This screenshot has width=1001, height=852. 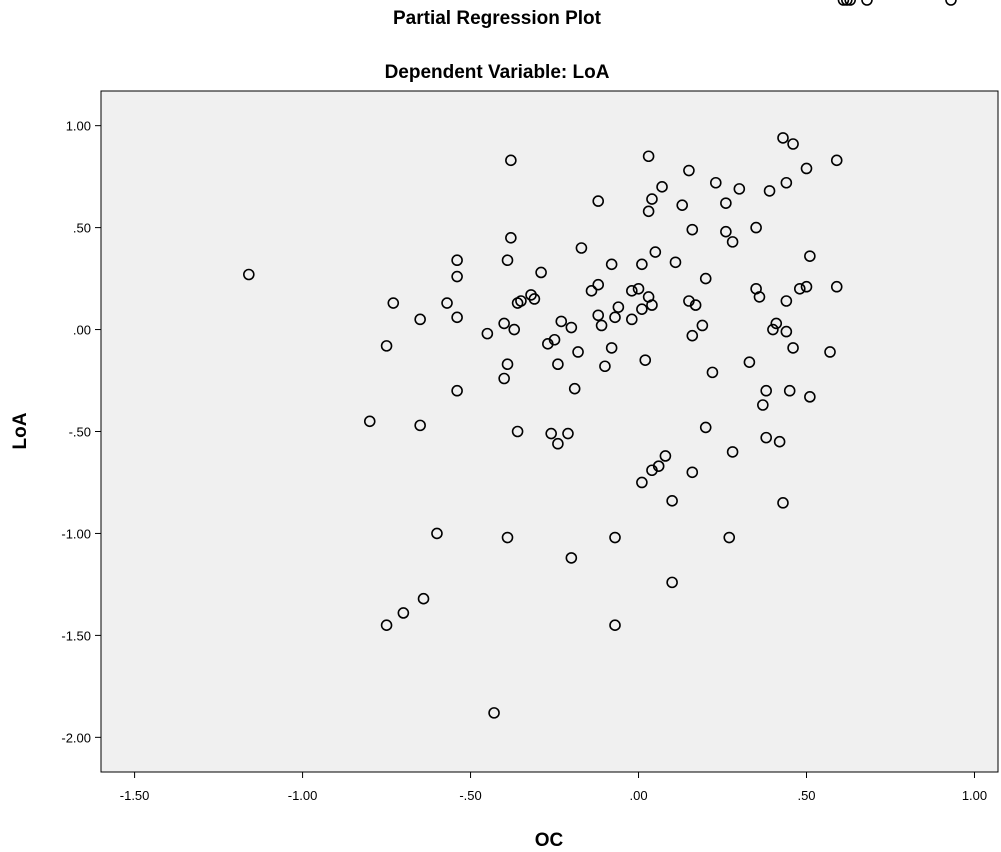 What do you see at coordinates (497, 18) in the screenshot?
I see `chart-title: Partial Regression Plot` at bounding box center [497, 18].